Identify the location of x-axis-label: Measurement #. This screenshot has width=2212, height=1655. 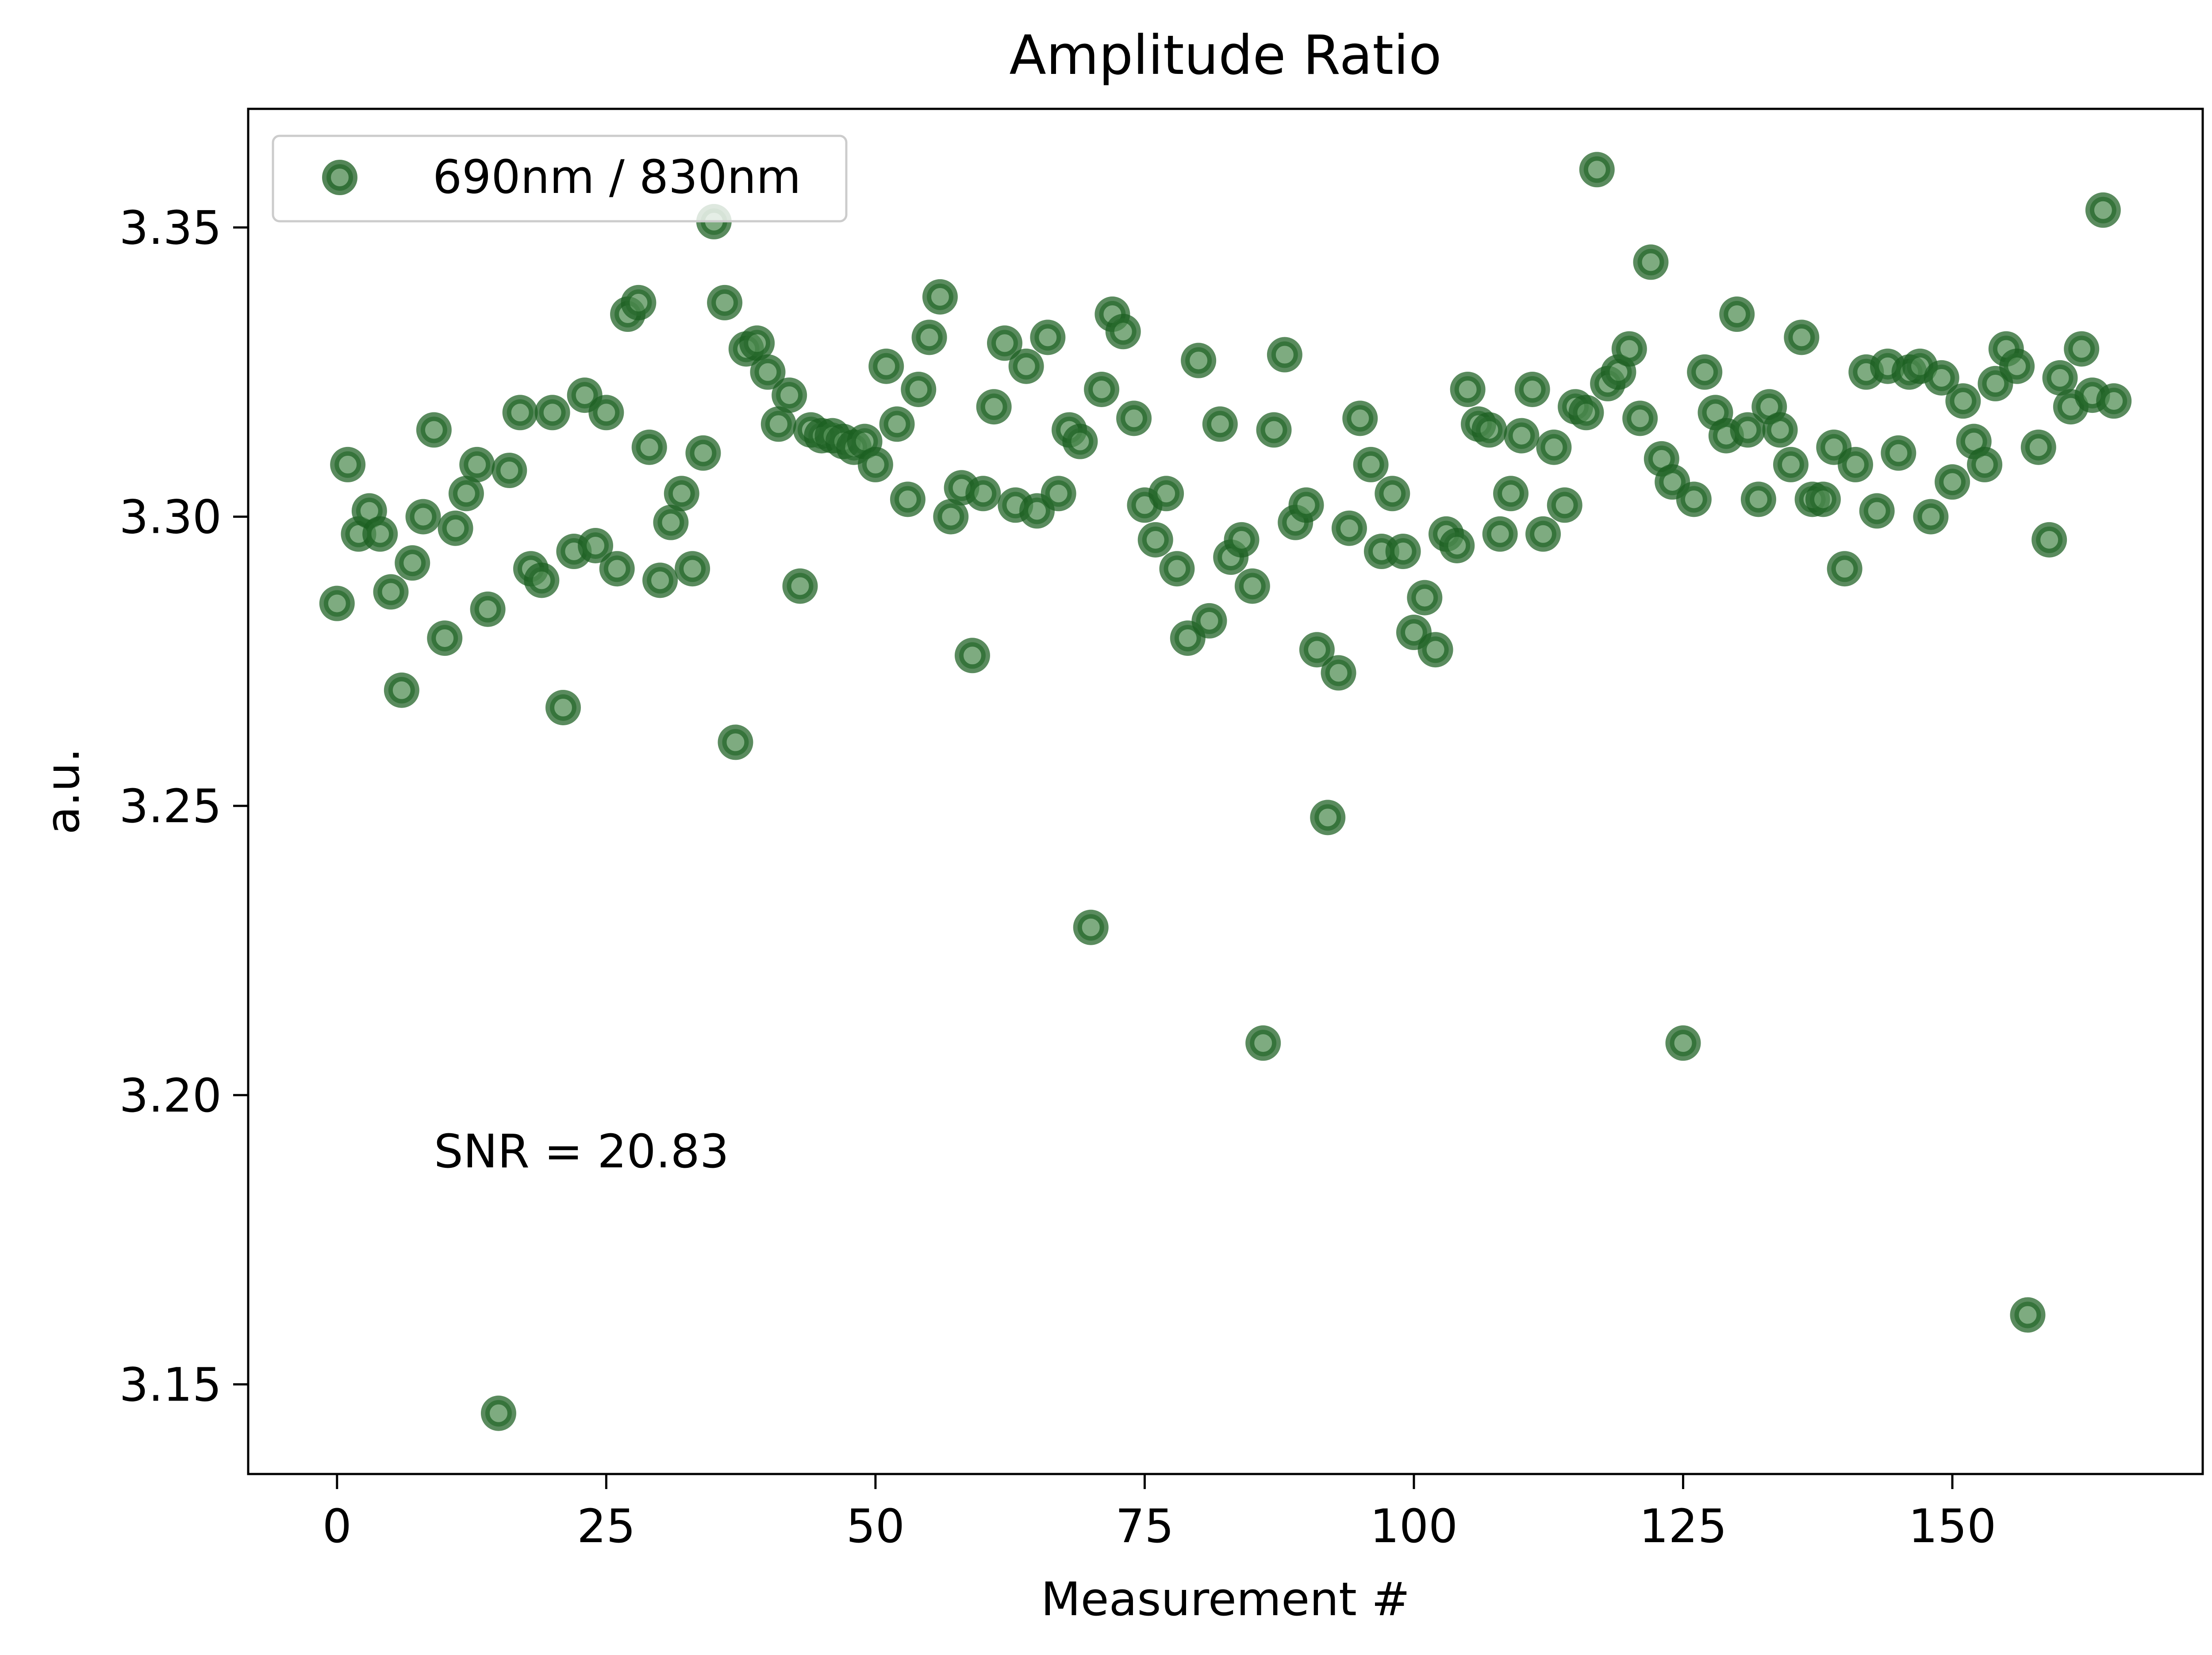
(1226, 1599).